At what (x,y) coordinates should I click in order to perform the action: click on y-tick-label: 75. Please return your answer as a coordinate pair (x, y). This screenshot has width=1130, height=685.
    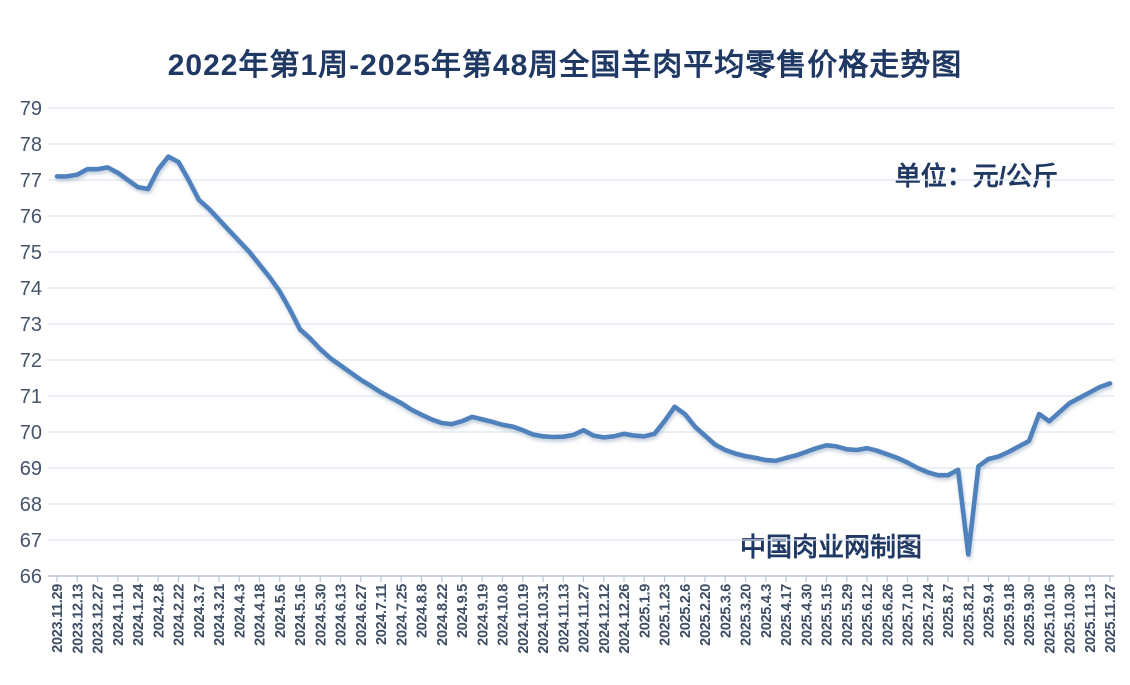
    Looking at the image, I should click on (31, 253).